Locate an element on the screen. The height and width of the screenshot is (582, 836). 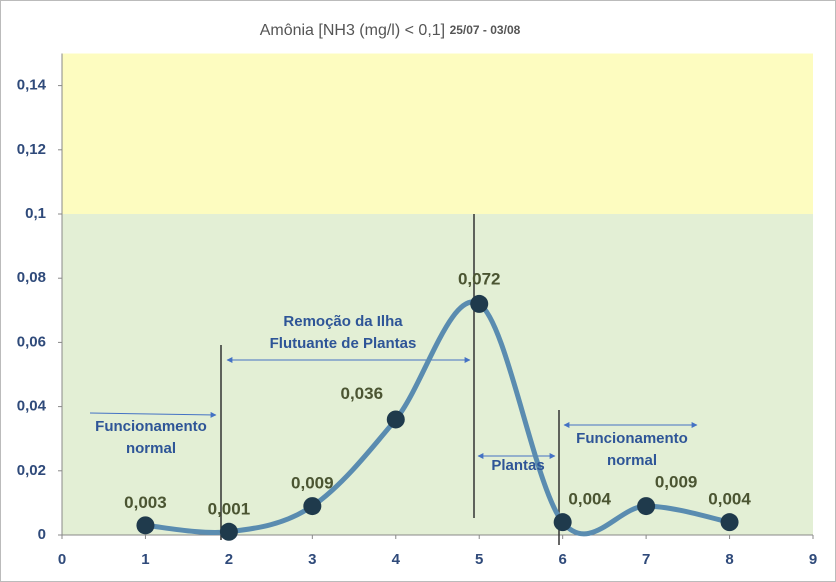
y-tick-label: 0,12 is located at coordinates (31, 149).